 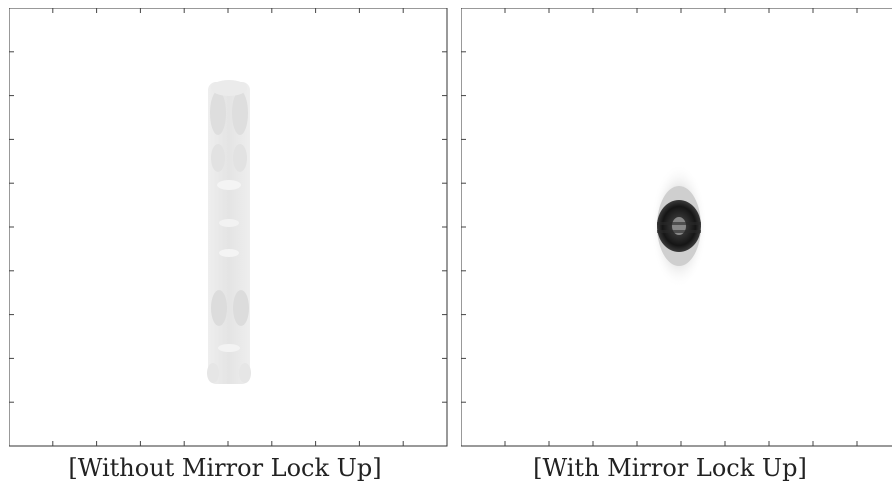 What do you see at coordinates (229, 232) in the screenshot?
I see `blur-streak` at bounding box center [229, 232].